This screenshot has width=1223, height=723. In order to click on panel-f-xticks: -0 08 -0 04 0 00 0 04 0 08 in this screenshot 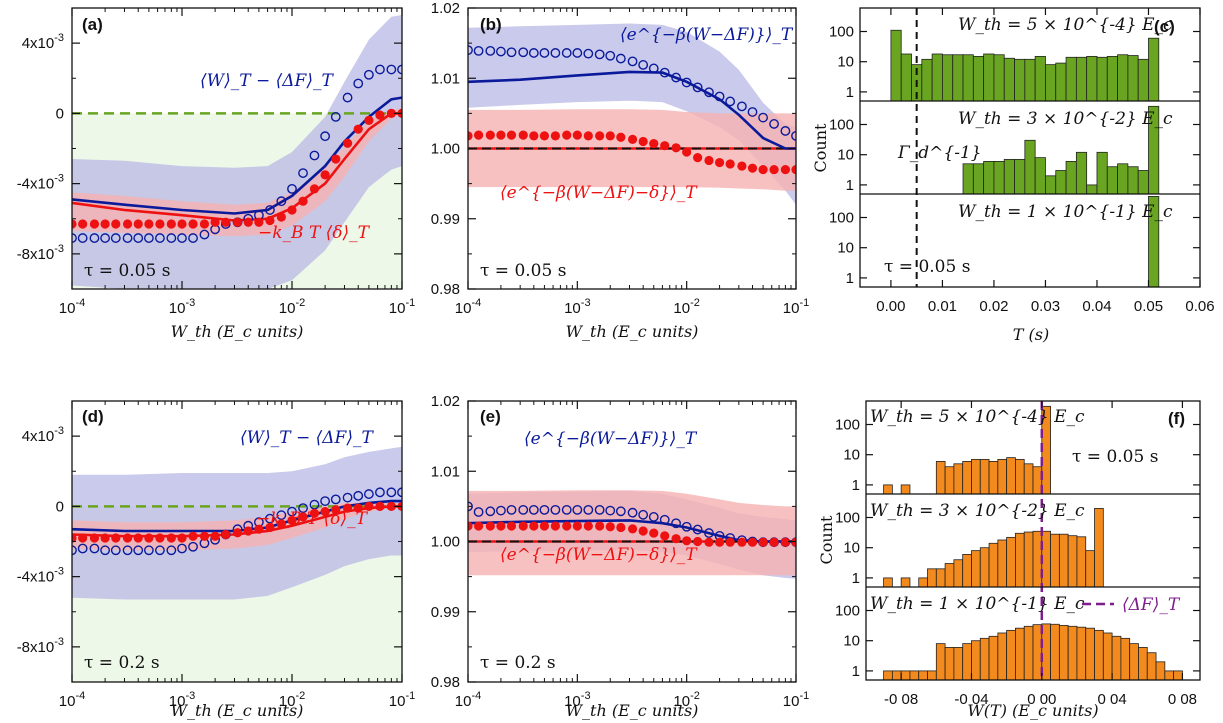, I will do `click(1040, 554)`.